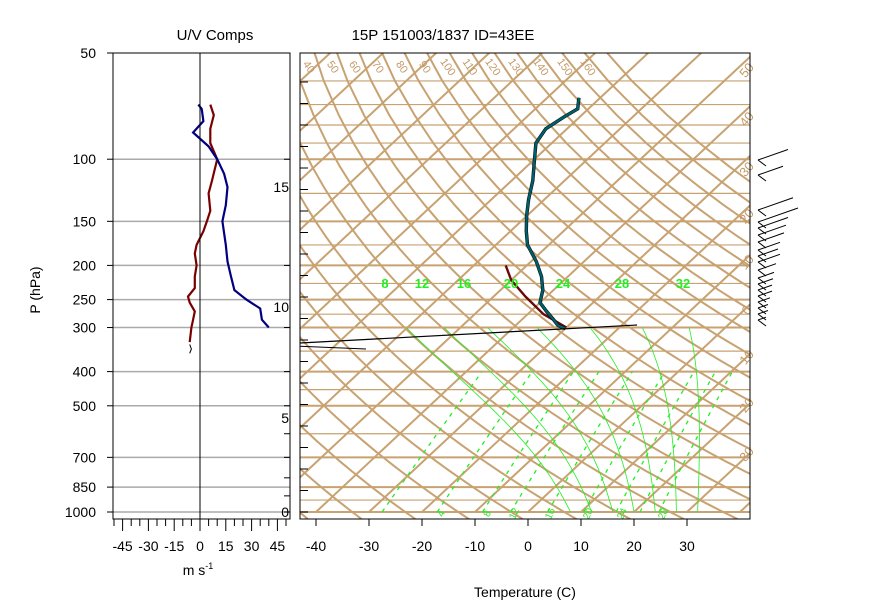 The width and height of the screenshot is (887, 605). What do you see at coordinates (488, 514) in the screenshot?
I see `bottom-moisture-label: 8` at bounding box center [488, 514].